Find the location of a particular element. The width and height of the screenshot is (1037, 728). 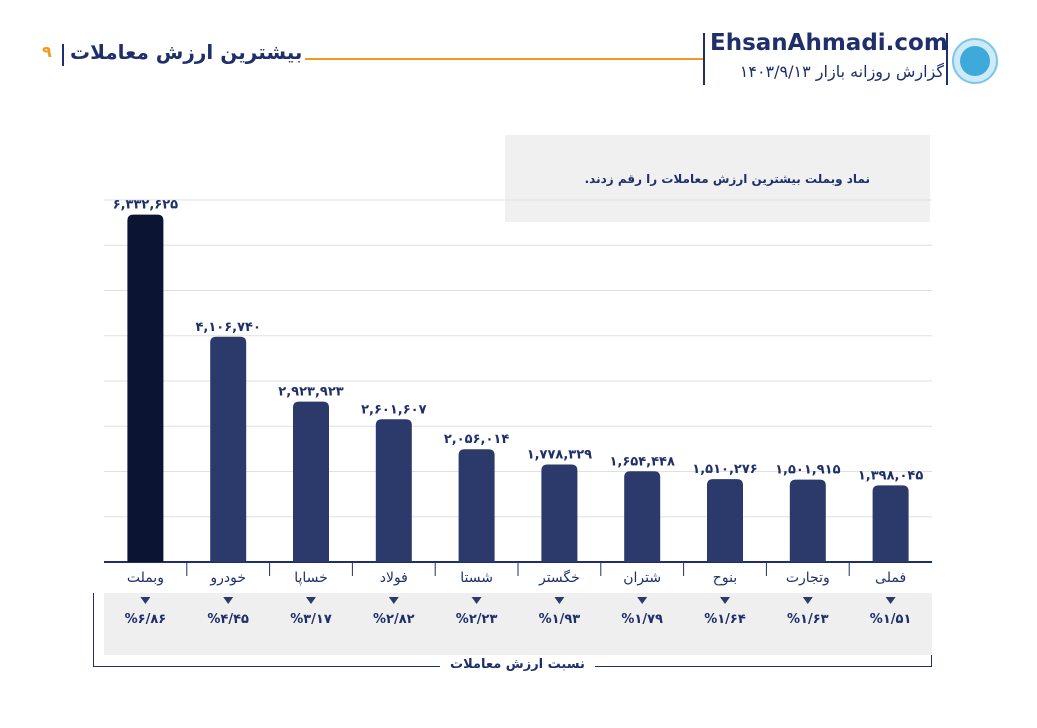

category-label: فولاد is located at coordinates (394, 578).